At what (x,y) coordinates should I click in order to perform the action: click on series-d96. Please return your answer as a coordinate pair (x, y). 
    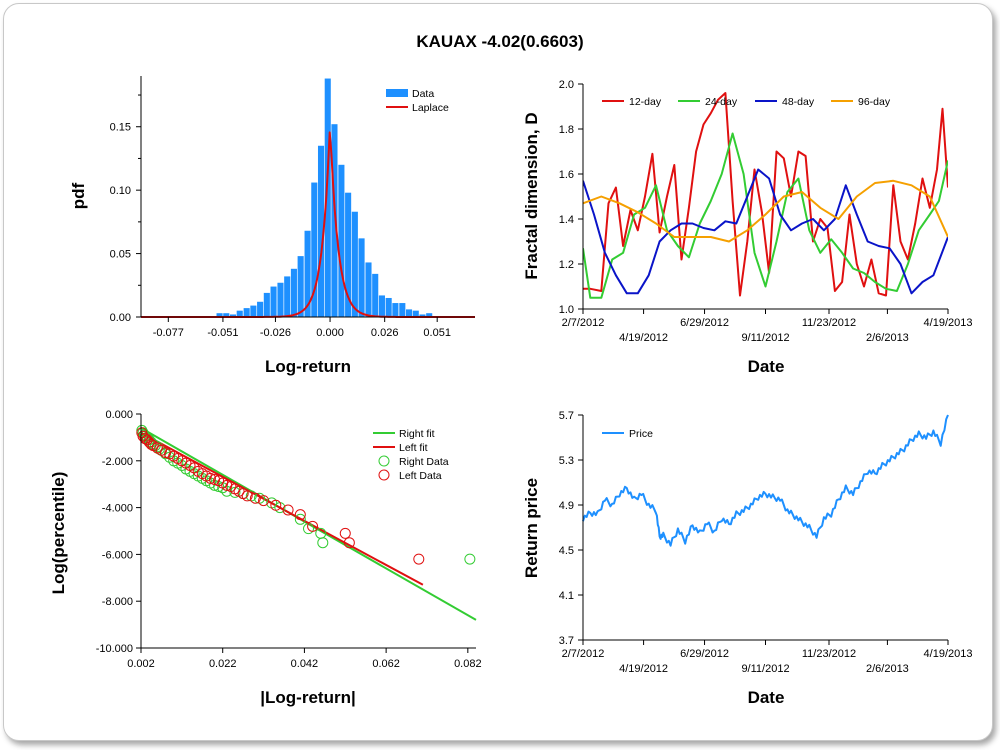
    Looking at the image, I should click on (765, 211).